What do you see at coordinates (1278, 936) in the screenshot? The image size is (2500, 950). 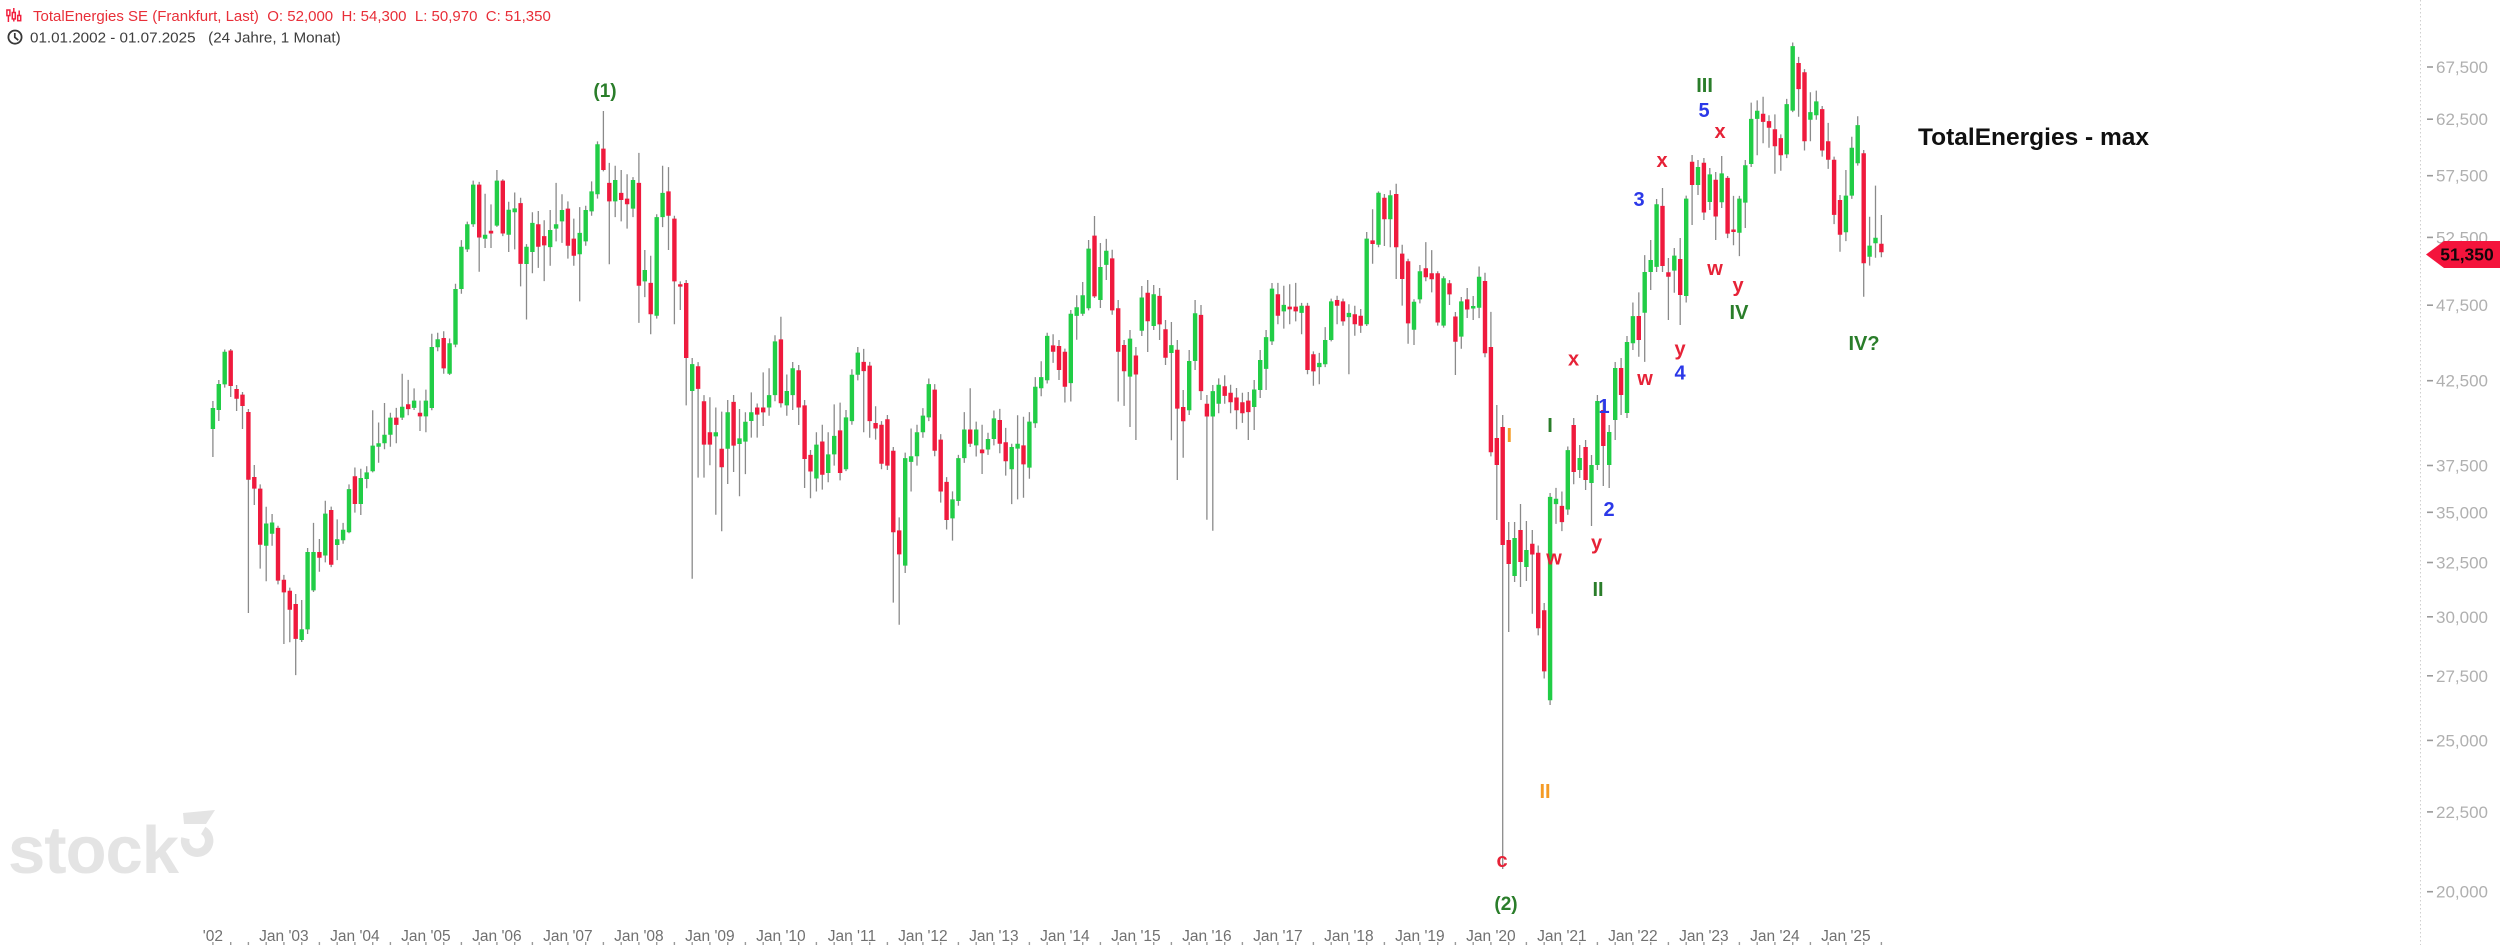 I see `svg-text: Jan '17` at bounding box center [1278, 936].